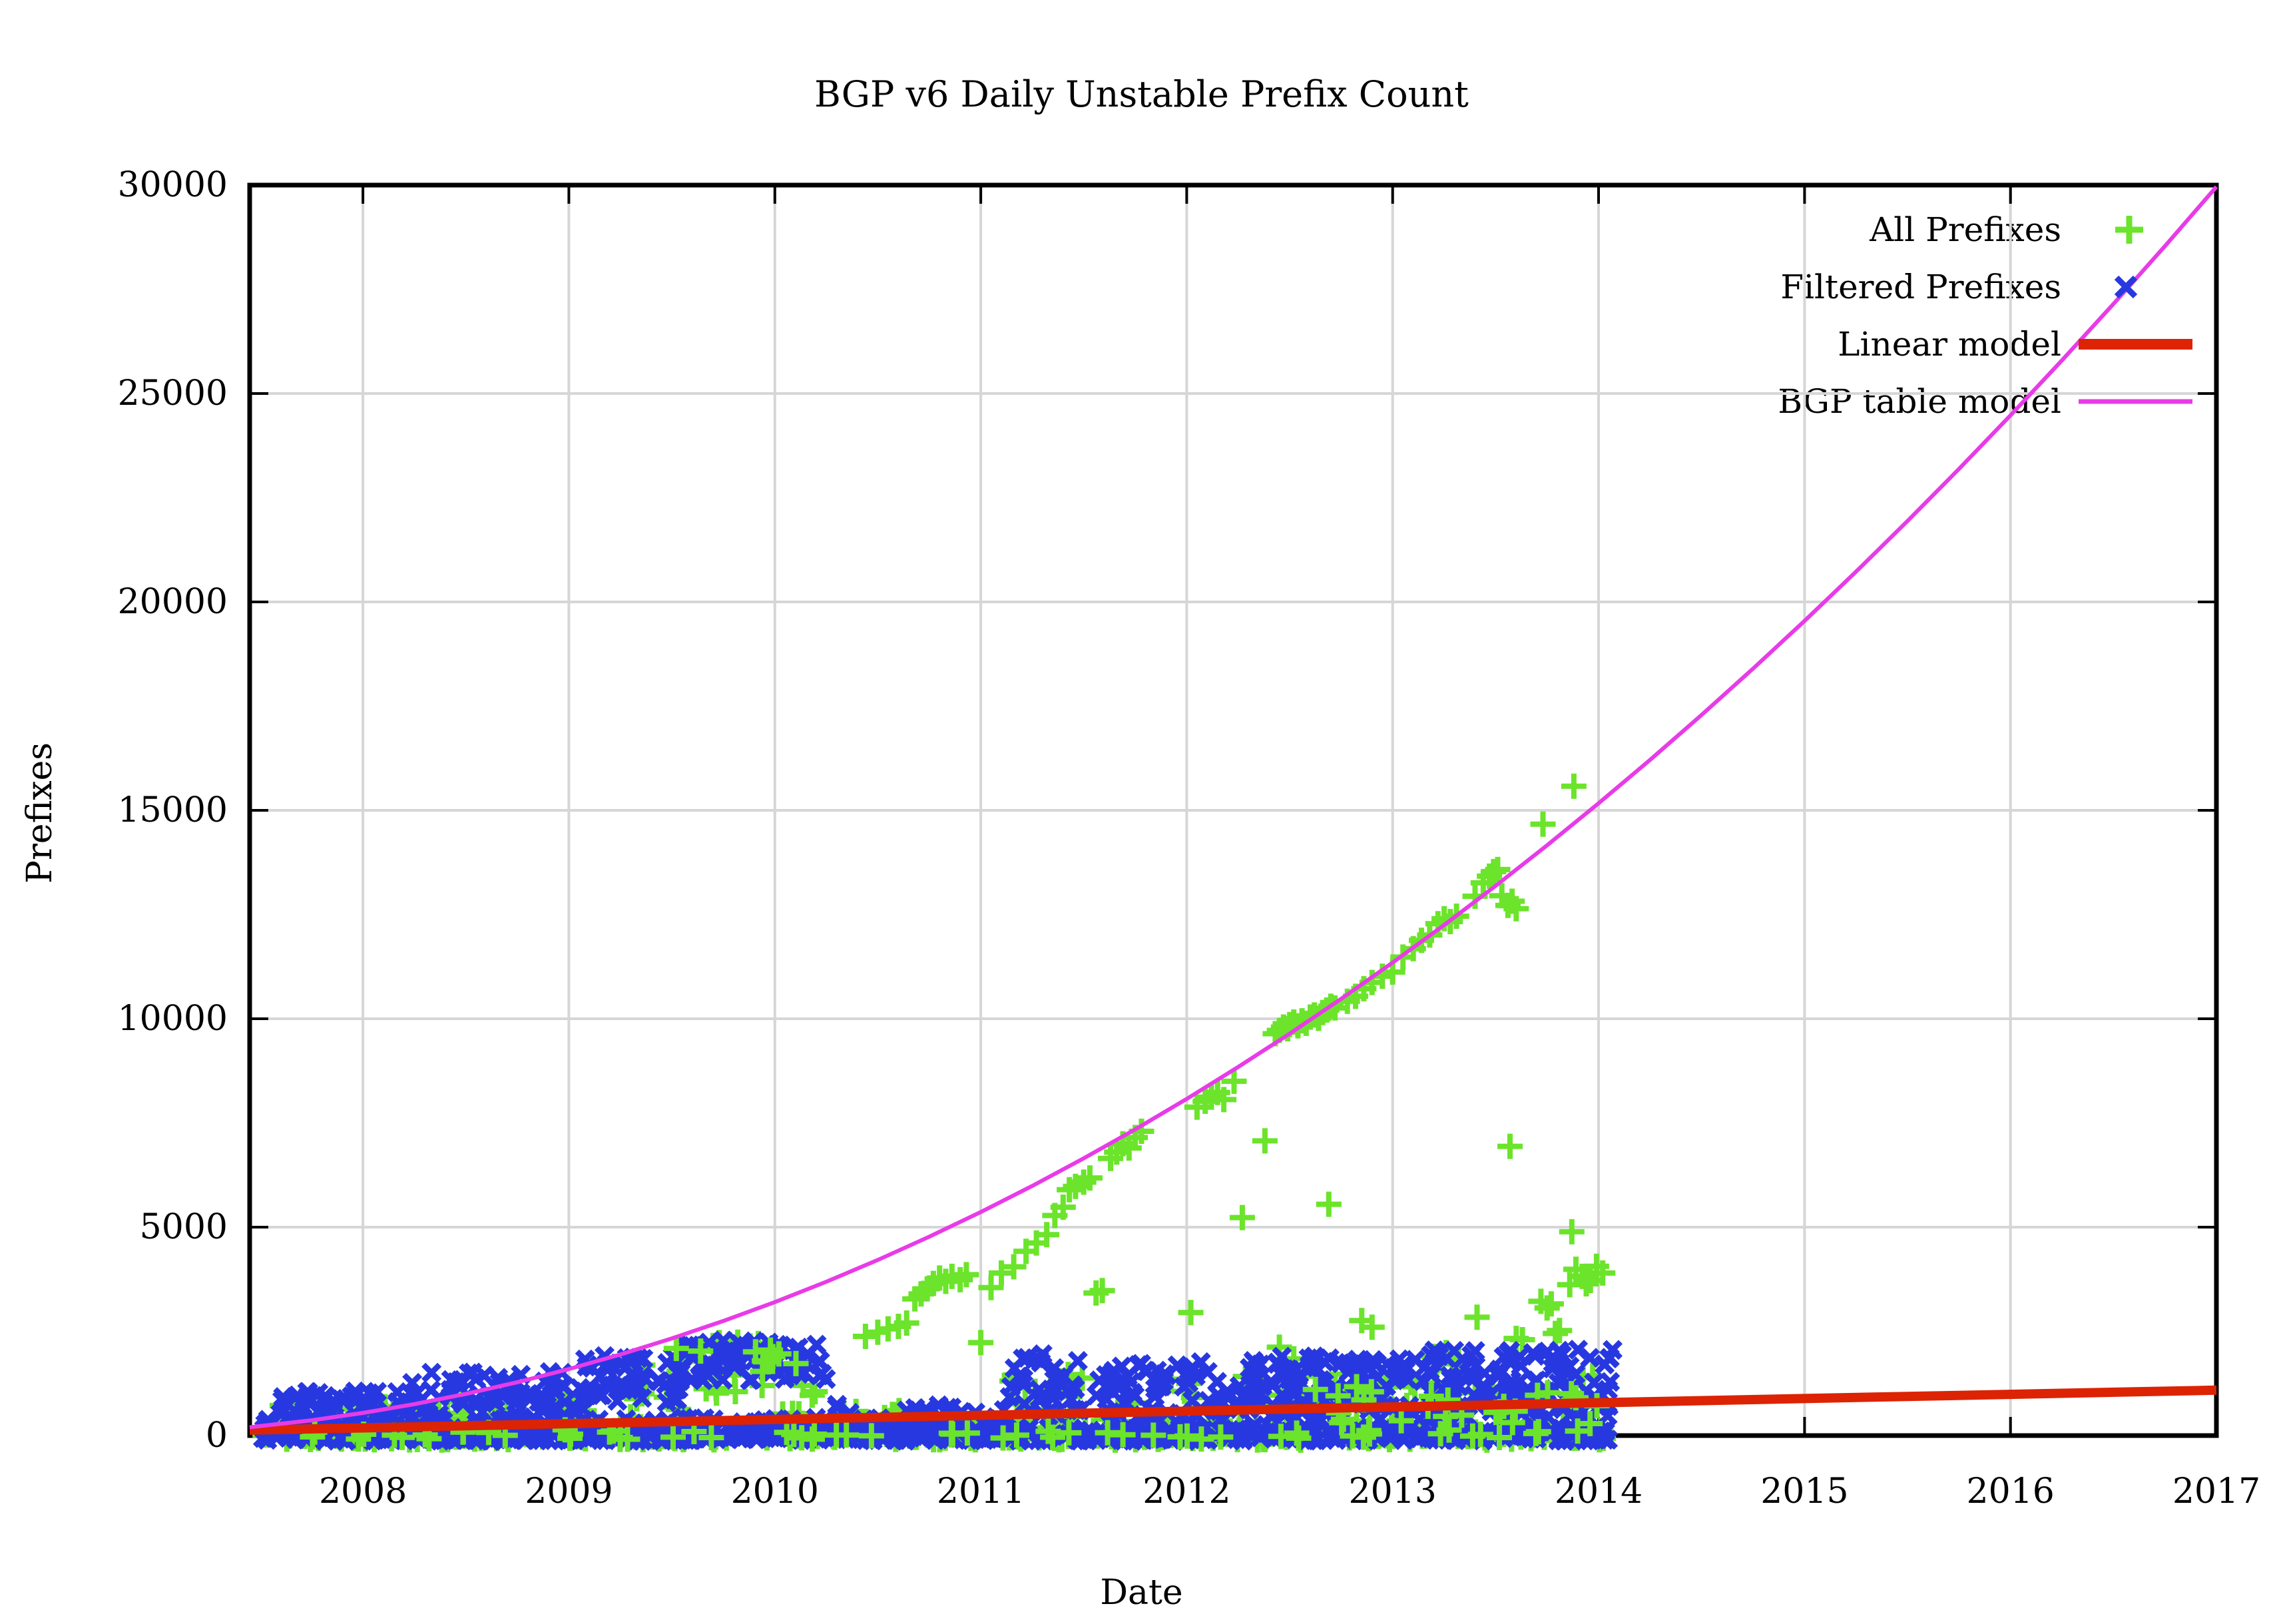  What do you see at coordinates (2216, 1491) in the screenshot?
I see `x-tick-label: 2017` at bounding box center [2216, 1491].